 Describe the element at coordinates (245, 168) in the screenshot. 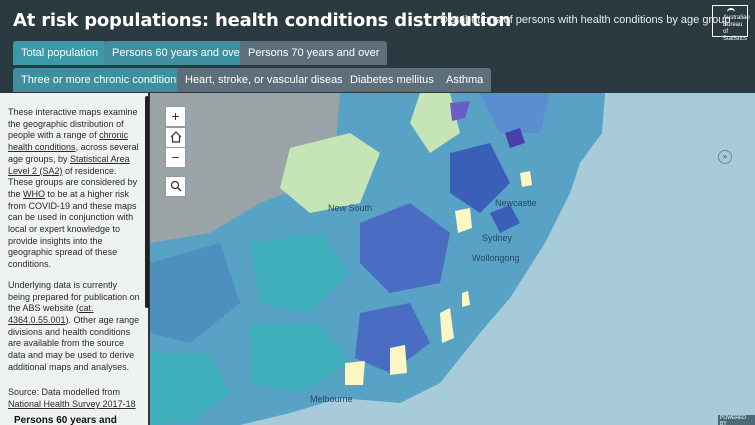

I see `grey-region` at that location.